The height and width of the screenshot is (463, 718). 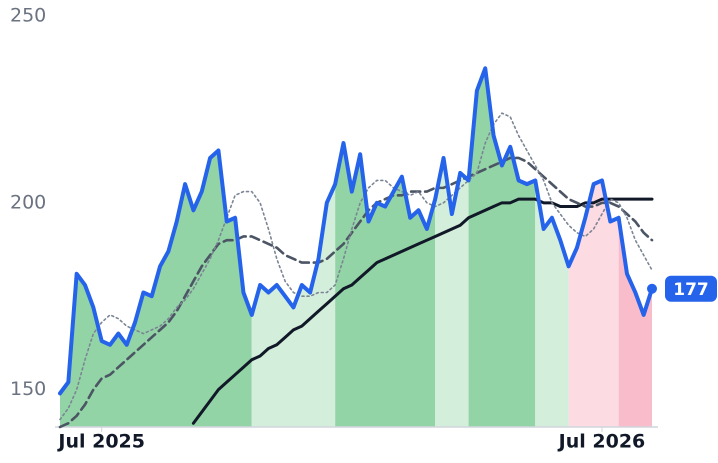 What do you see at coordinates (652, 288) in the screenshot?
I see `last-point` at bounding box center [652, 288].